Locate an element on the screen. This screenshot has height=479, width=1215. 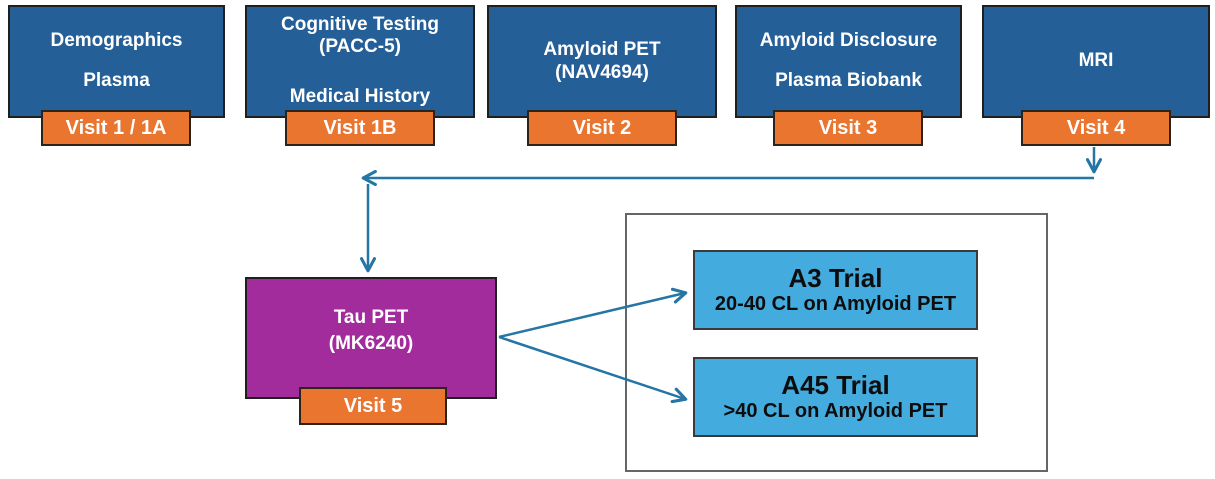
tau-pet-box: Tau PET (MK6240) is located at coordinates (371, 338).